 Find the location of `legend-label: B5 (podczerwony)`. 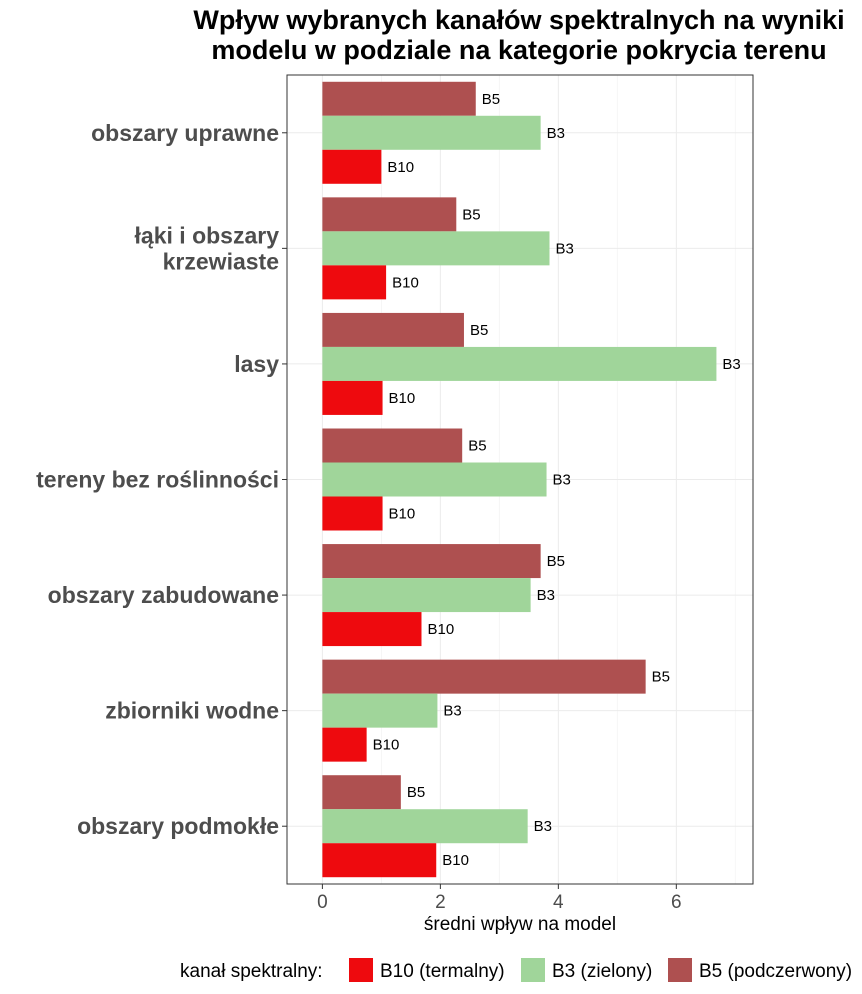

legend-label: B5 (podczerwony) is located at coordinates (775, 971).